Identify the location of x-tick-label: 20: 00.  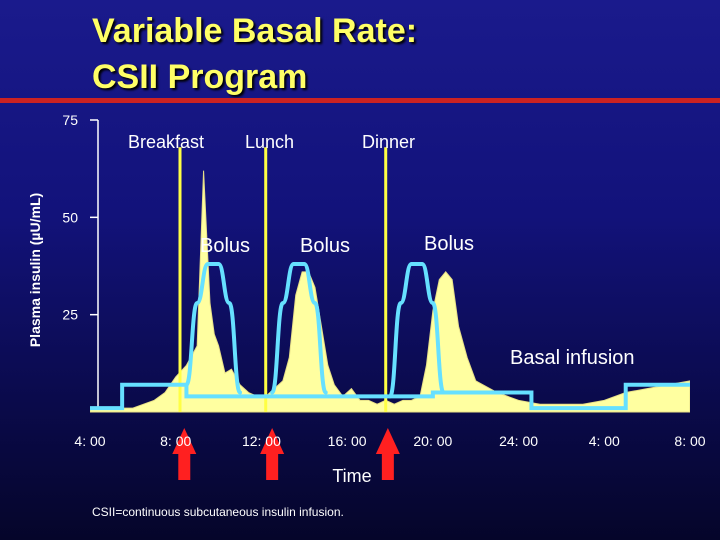
(432, 441).